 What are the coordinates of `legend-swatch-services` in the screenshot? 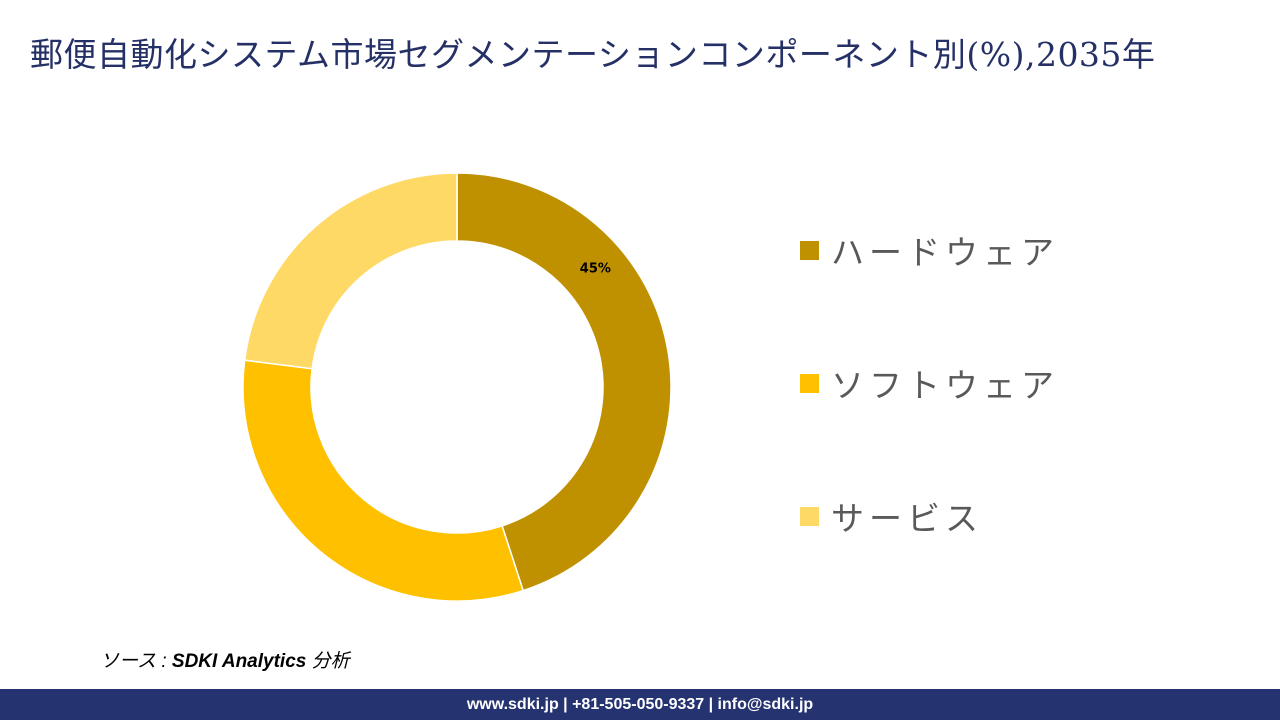 It's located at (809, 516).